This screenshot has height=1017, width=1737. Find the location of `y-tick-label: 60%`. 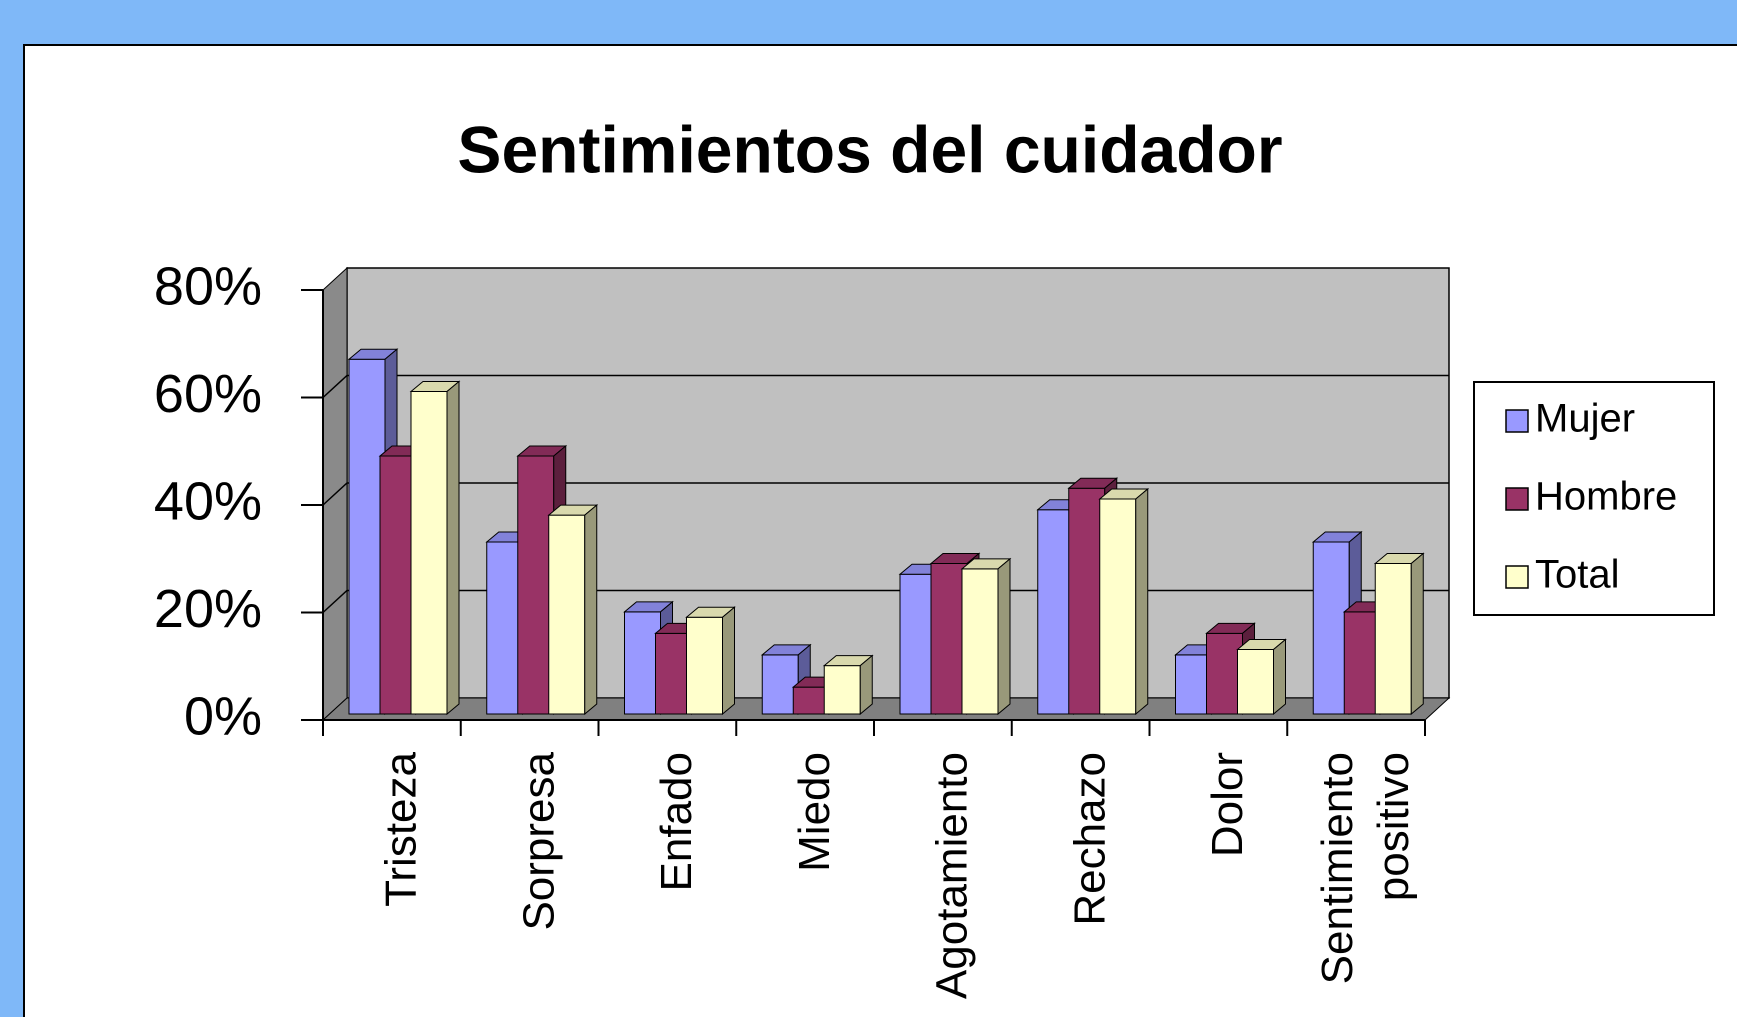

y-tick-label: 60% is located at coordinates (208, 394).